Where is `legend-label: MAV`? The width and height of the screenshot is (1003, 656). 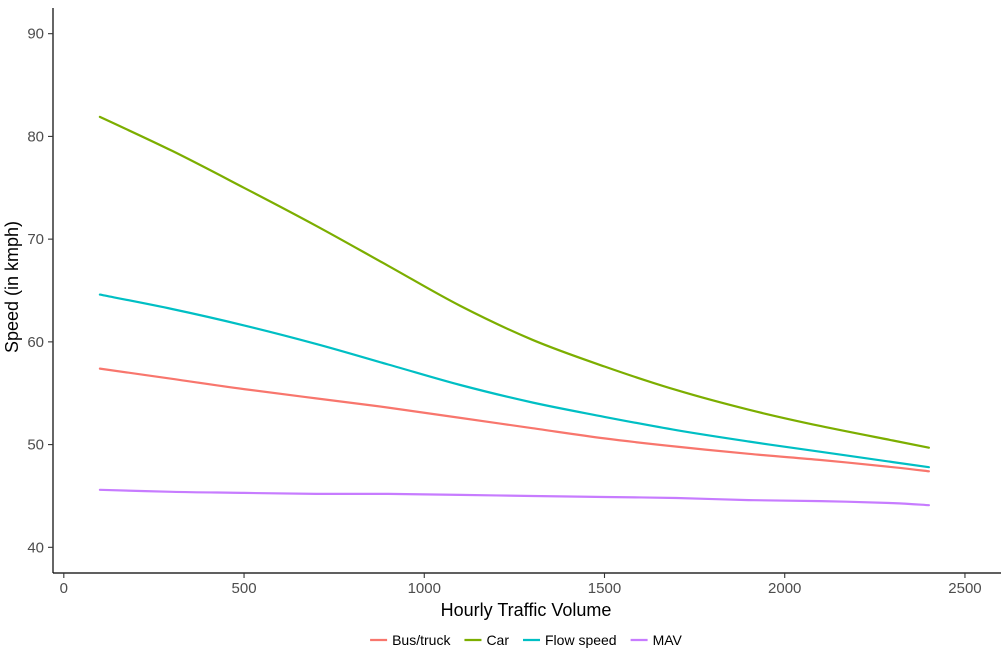 legend-label: MAV is located at coordinates (668, 640).